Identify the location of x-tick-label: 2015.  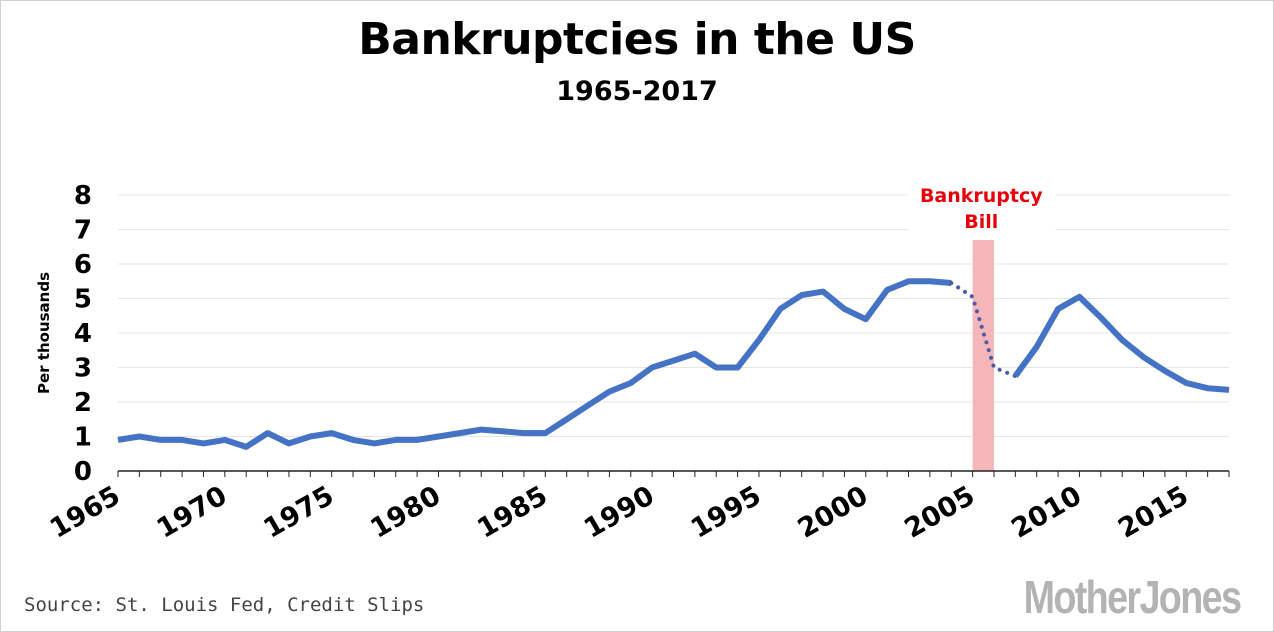
(1153, 512).